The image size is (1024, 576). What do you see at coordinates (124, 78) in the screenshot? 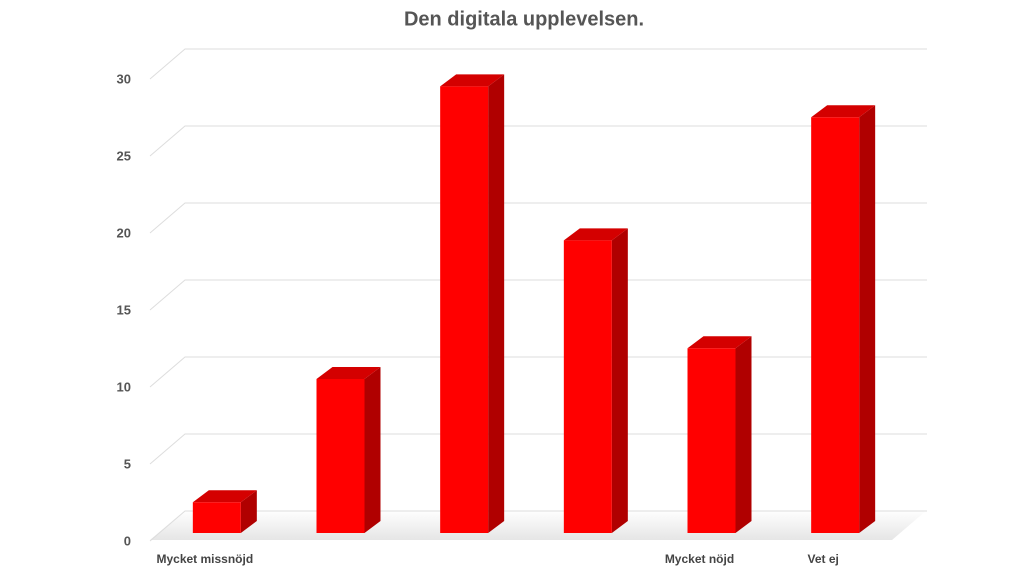
I see `y-tick-label: 30` at bounding box center [124, 78].